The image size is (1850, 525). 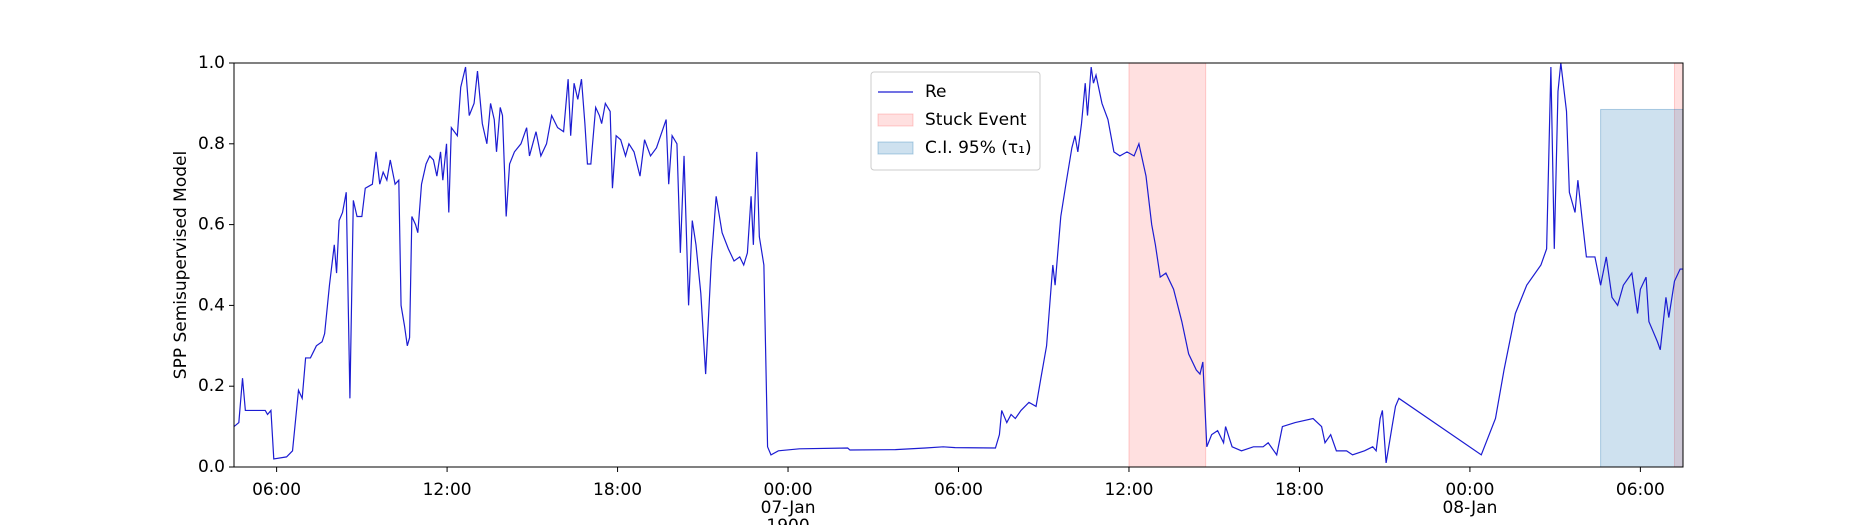 What do you see at coordinates (787, 520) in the screenshot?
I see `x-tick-label: 1900` at bounding box center [787, 520].